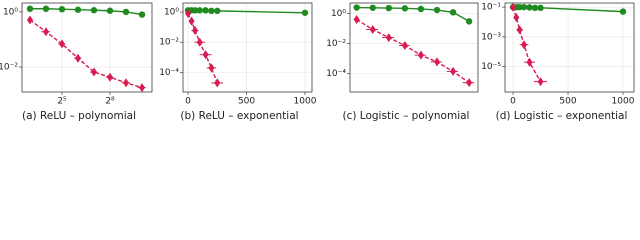 Image resolution: width=640 pixels, height=240 pixels. What do you see at coordinates (491, 67) in the screenshot?
I see `y-tick-label: 10⁻⁵` at bounding box center [491, 67].